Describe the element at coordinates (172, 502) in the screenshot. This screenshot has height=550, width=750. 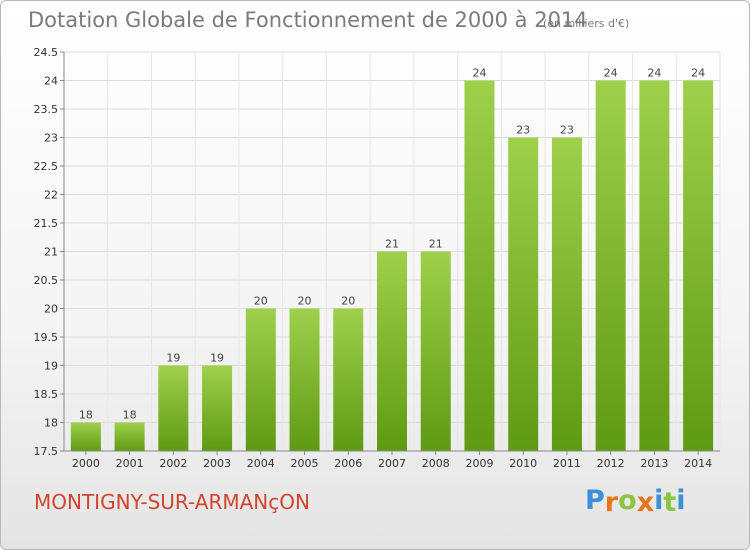
I see `place-name: MONTIGNY-SUR-ARMANçON` at that location.